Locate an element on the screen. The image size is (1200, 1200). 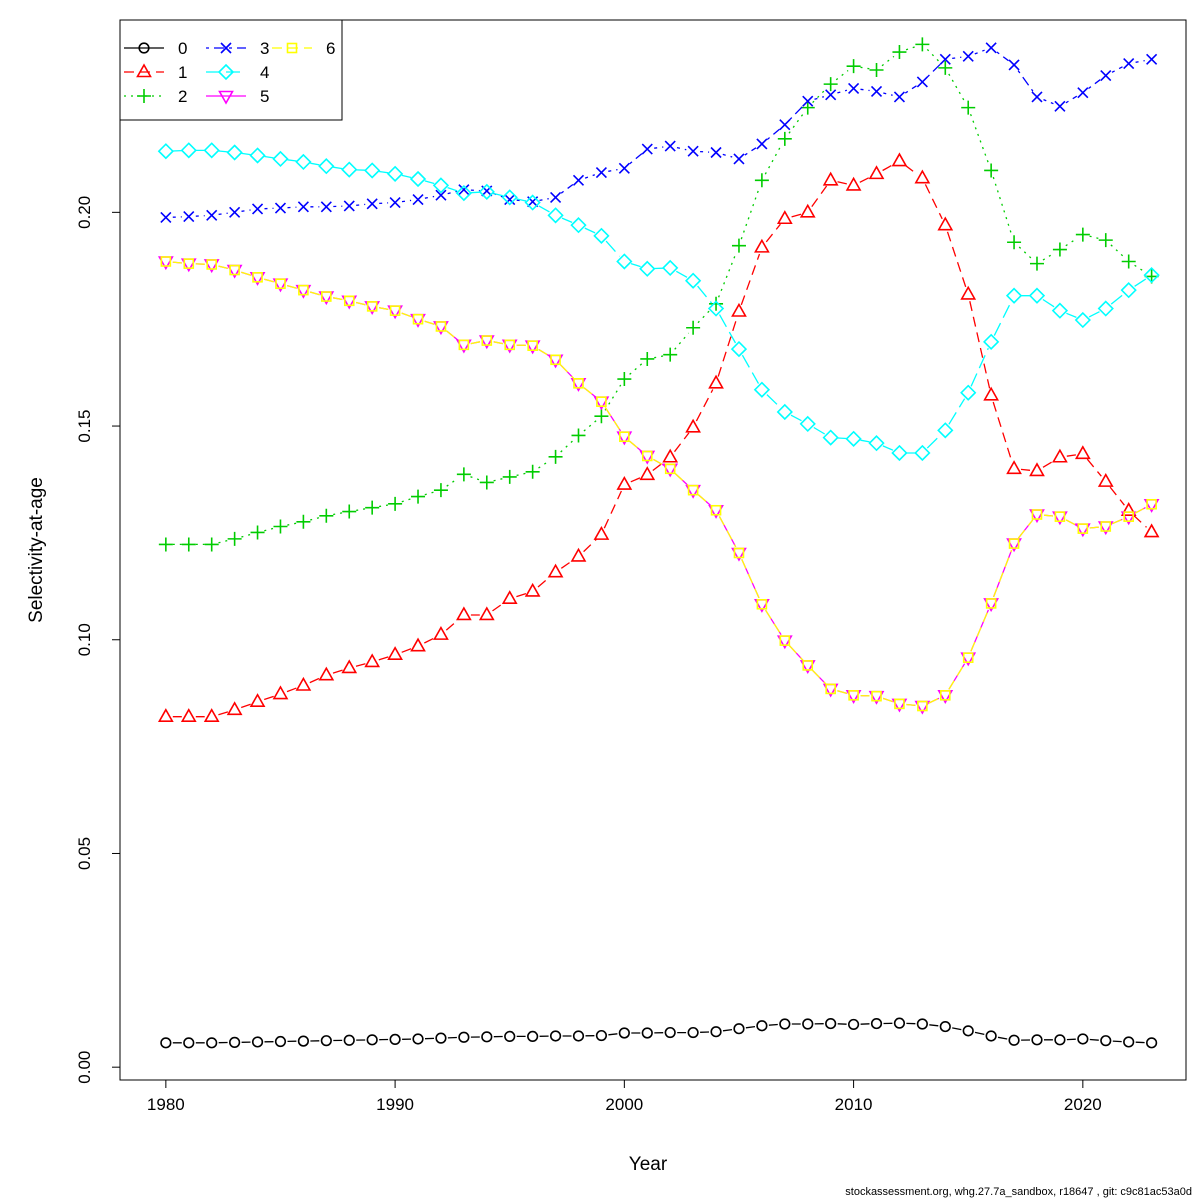
x-tick-label: 2020 is located at coordinates (1083, 1104).